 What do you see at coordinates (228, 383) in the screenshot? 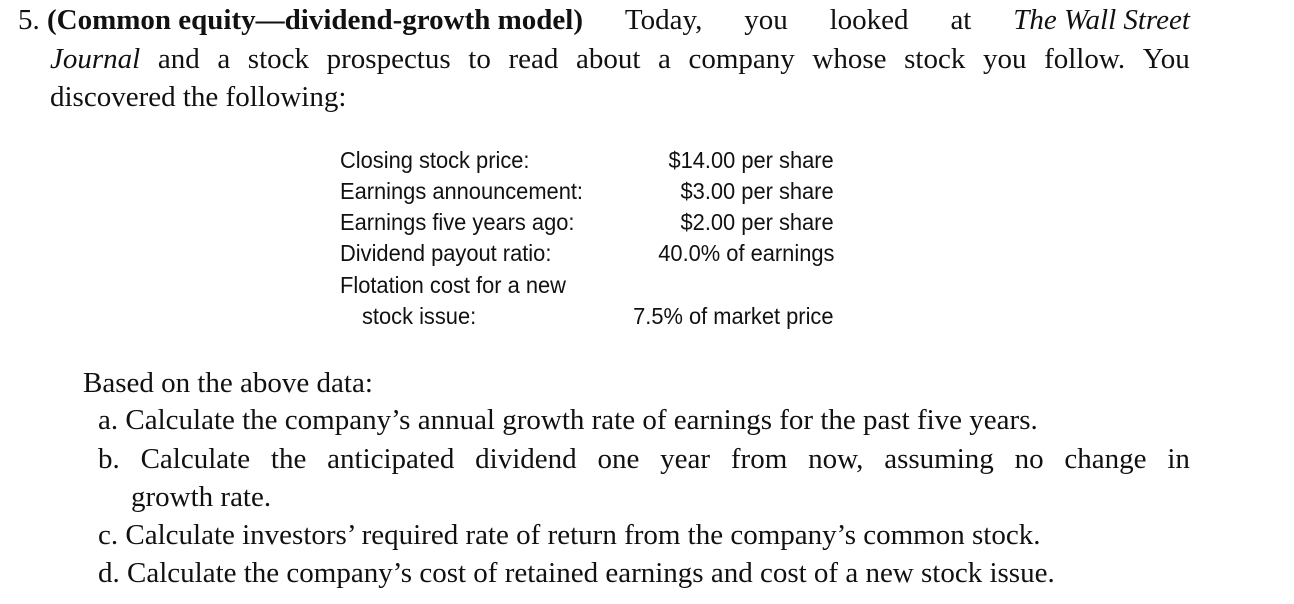
I see `questions-intro: Based on the above data:` at bounding box center [228, 383].